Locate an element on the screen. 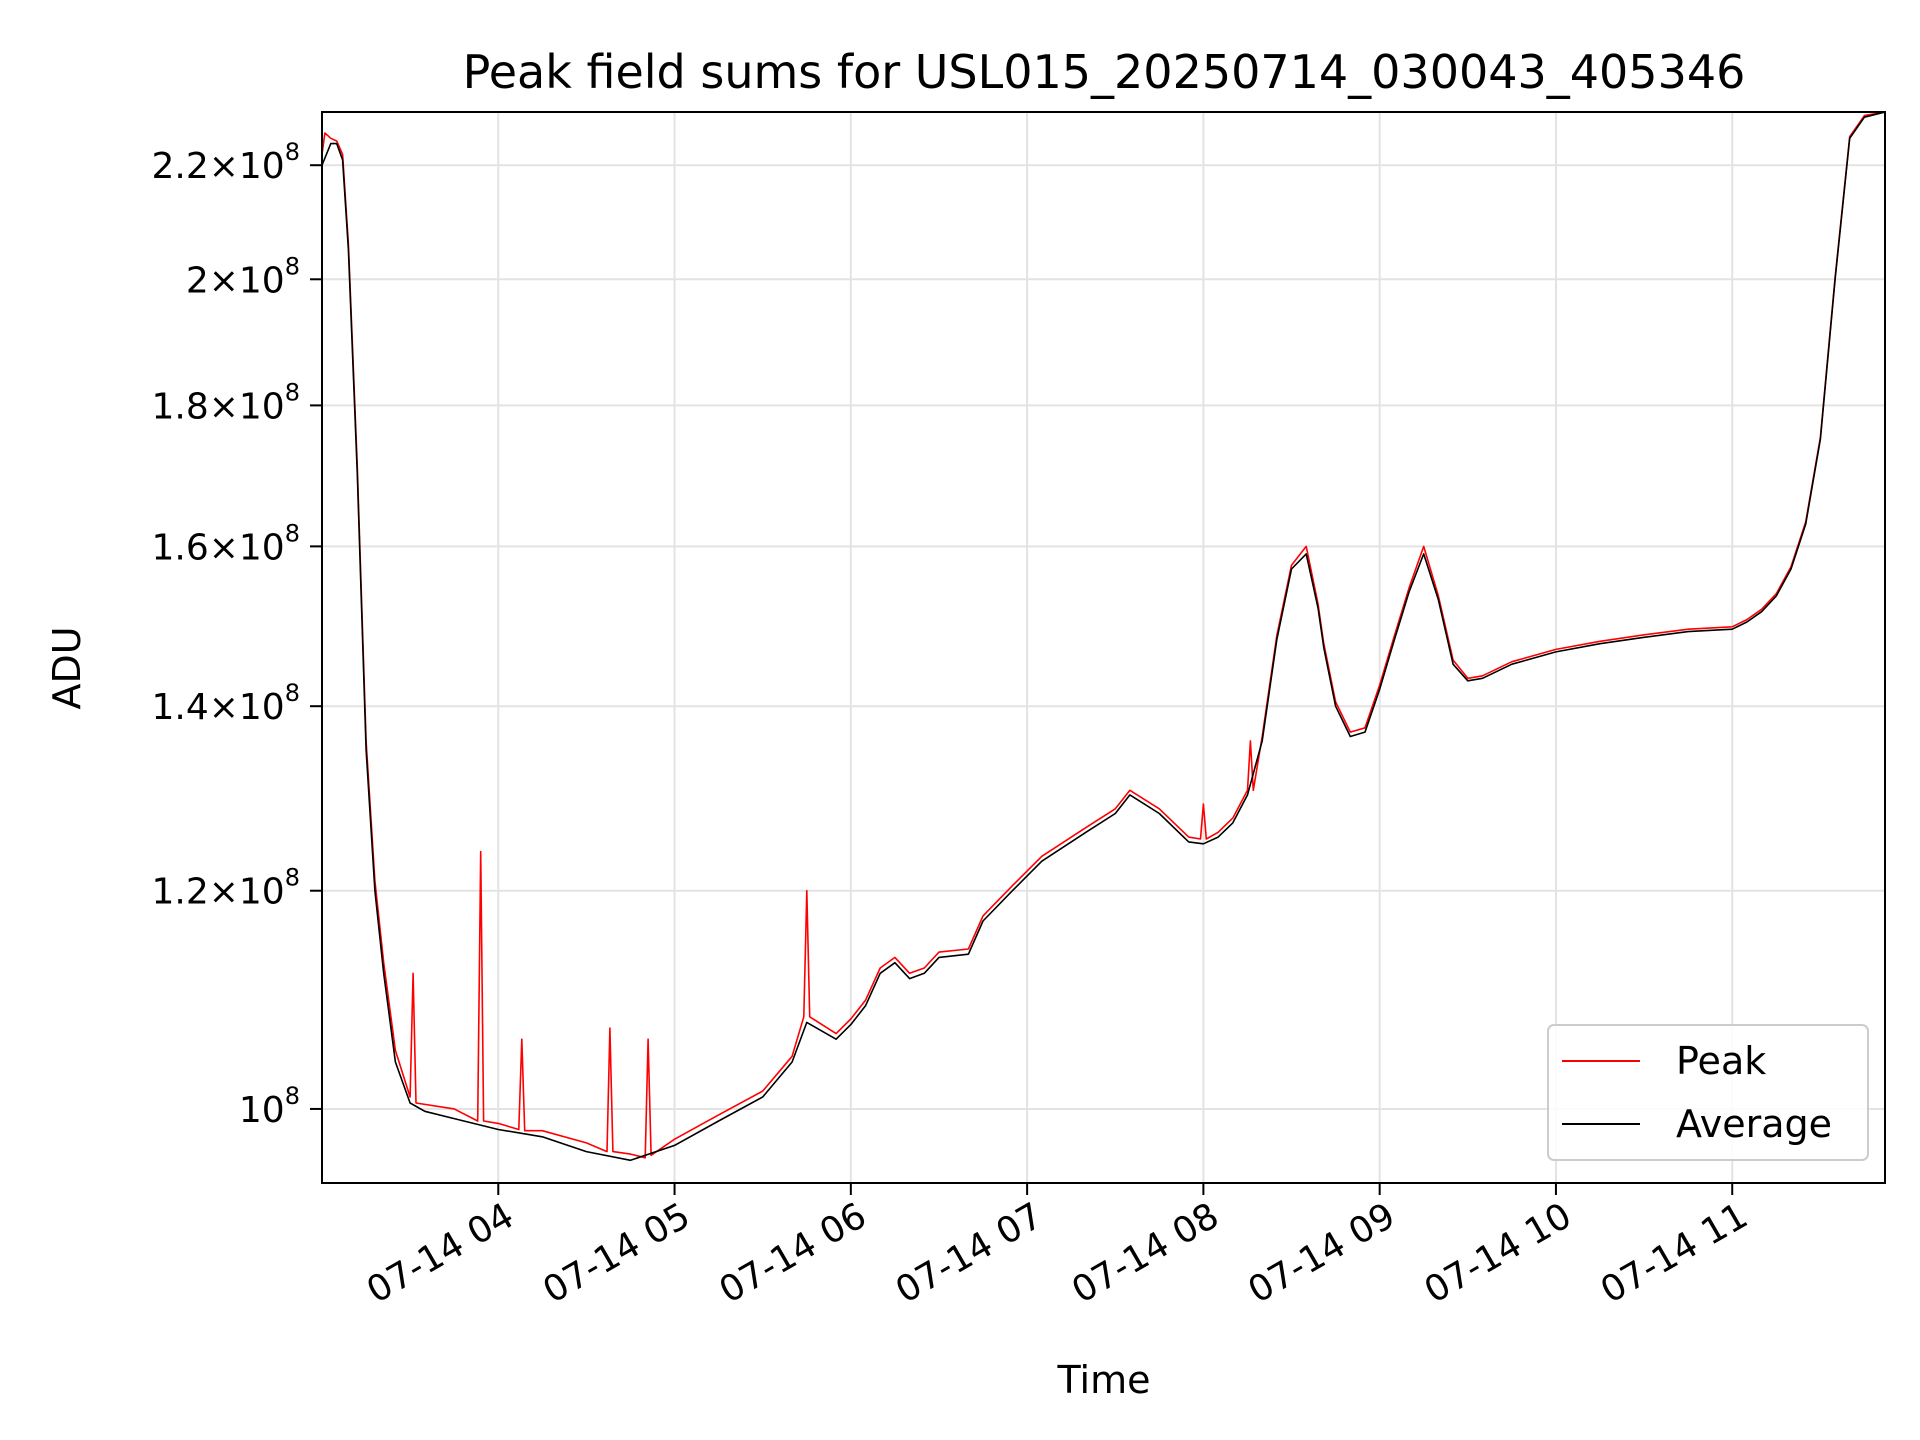 This screenshot has height=1440, width=1920. y-tick-label: 1.2×108 is located at coordinates (225, 888).